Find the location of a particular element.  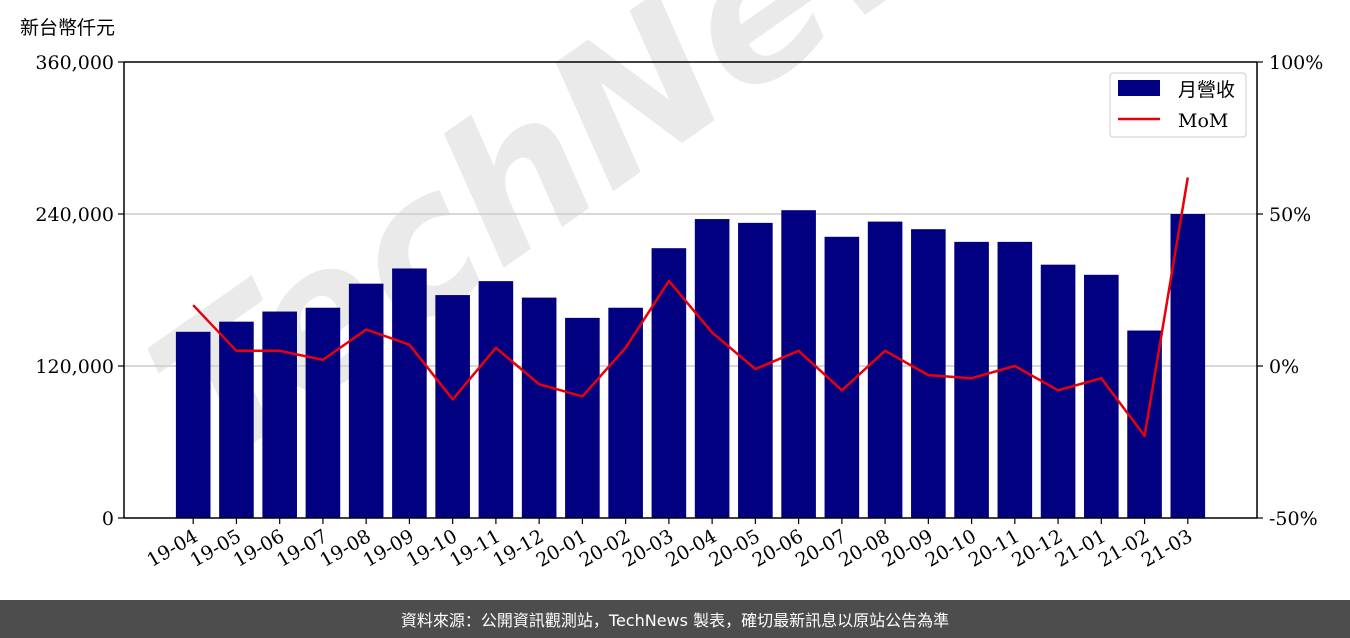

left-tick-label: 240,000 is located at coordinates (74, 215).